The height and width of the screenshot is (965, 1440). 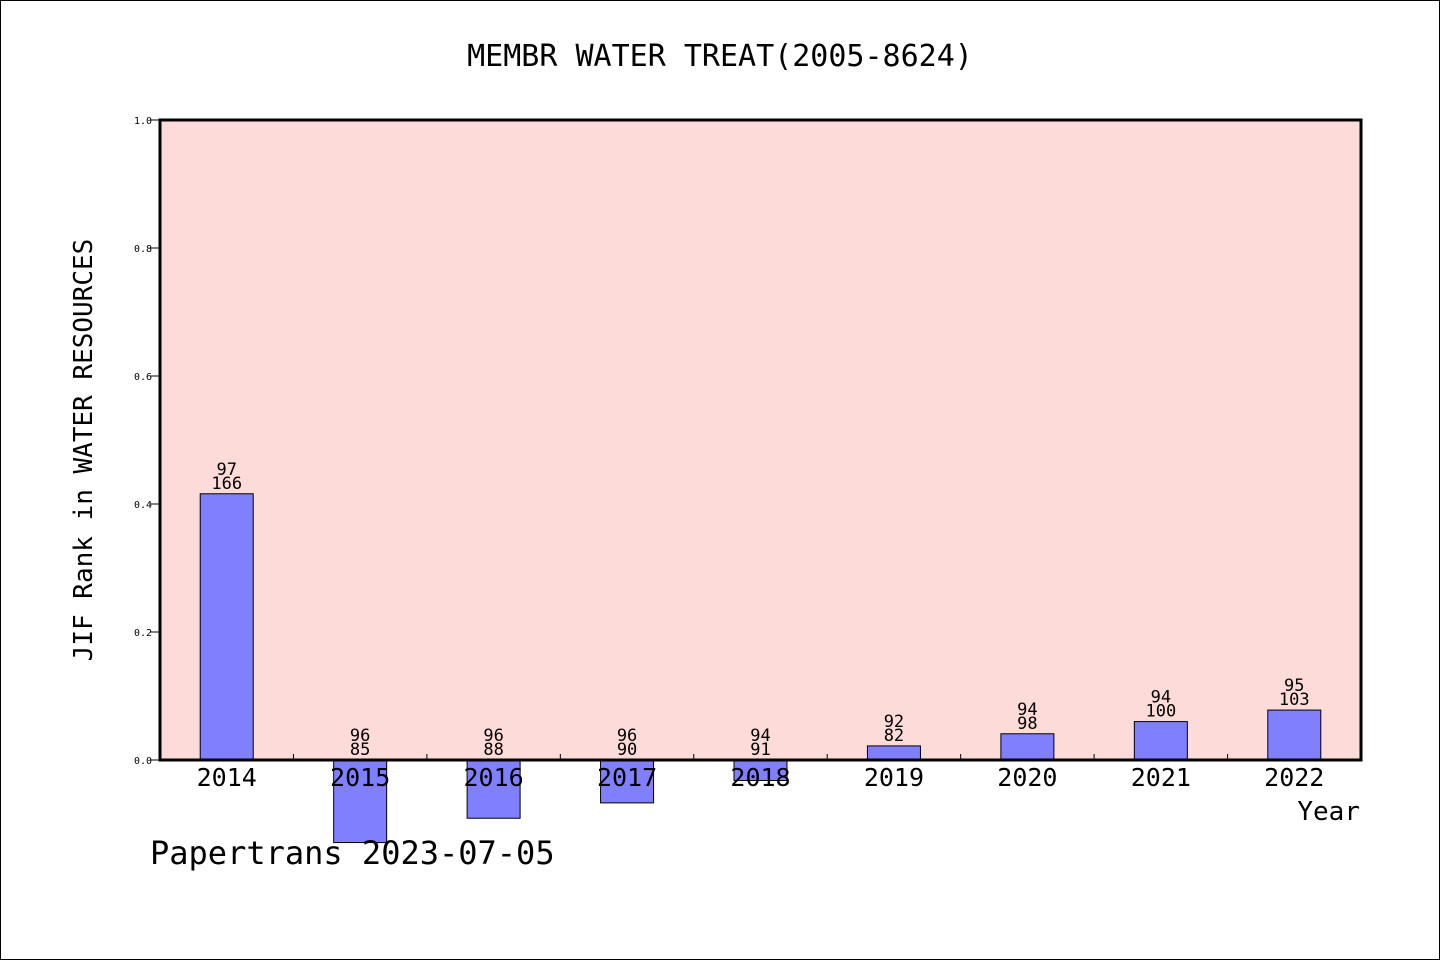 What do you see at coordinates (360, 750) in the screenshot?
I see `bar-label-bottom: 85` at bounding box center [360, 750].